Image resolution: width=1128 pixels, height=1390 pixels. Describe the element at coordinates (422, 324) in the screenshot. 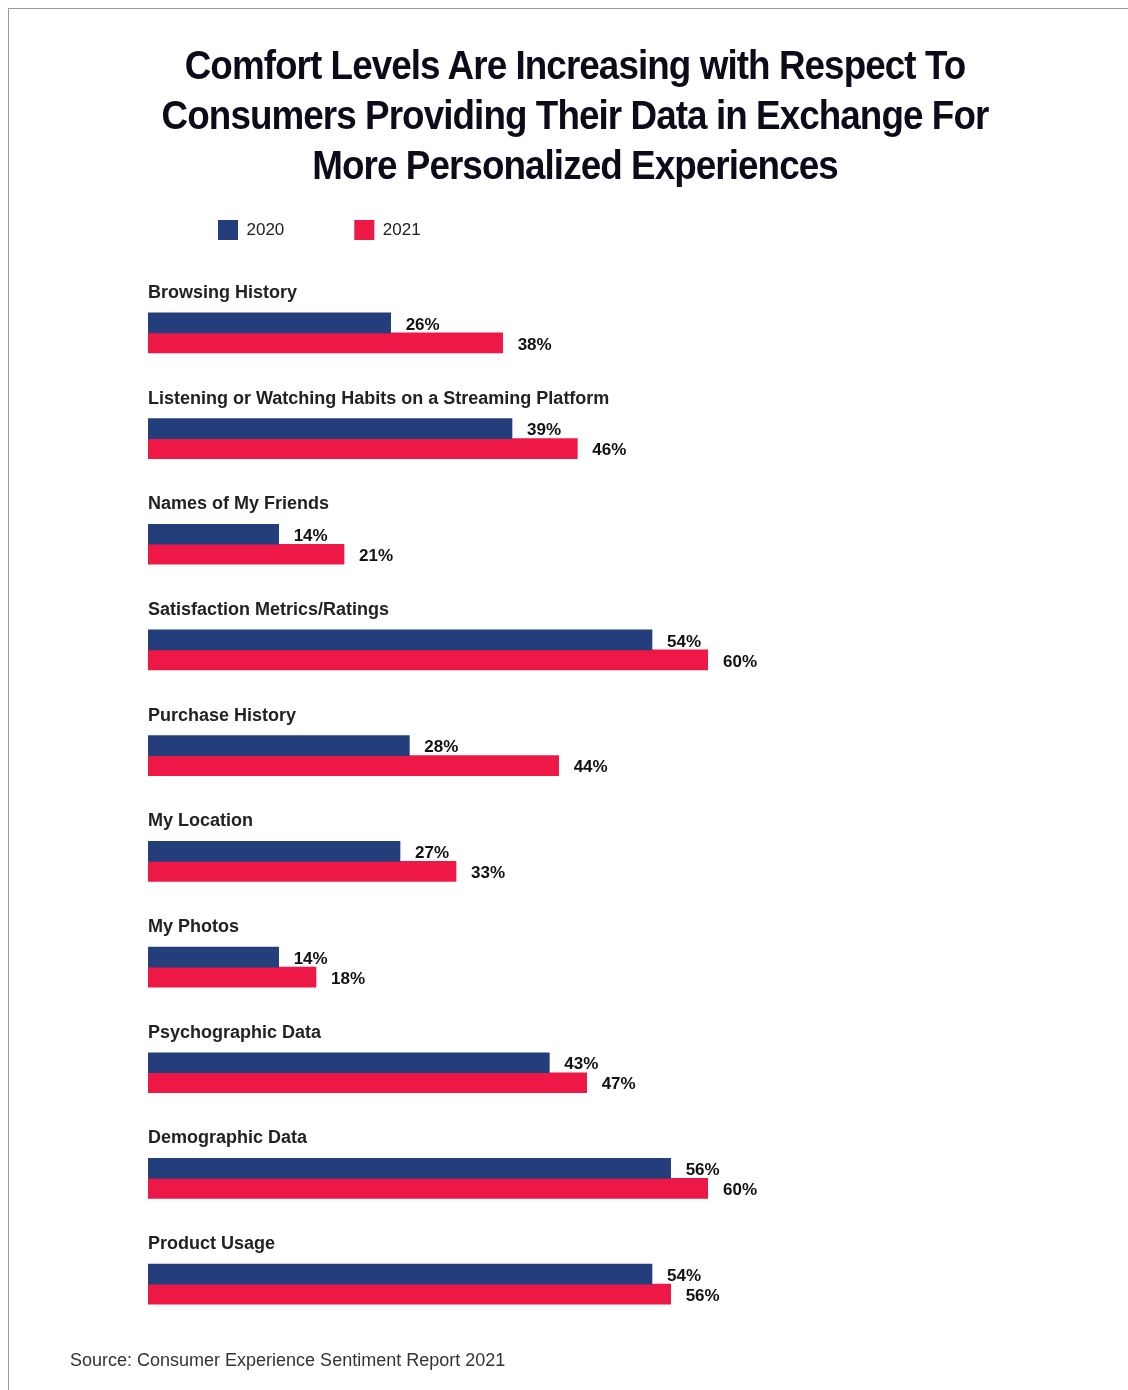

I see `data-label: 26%` at that location.